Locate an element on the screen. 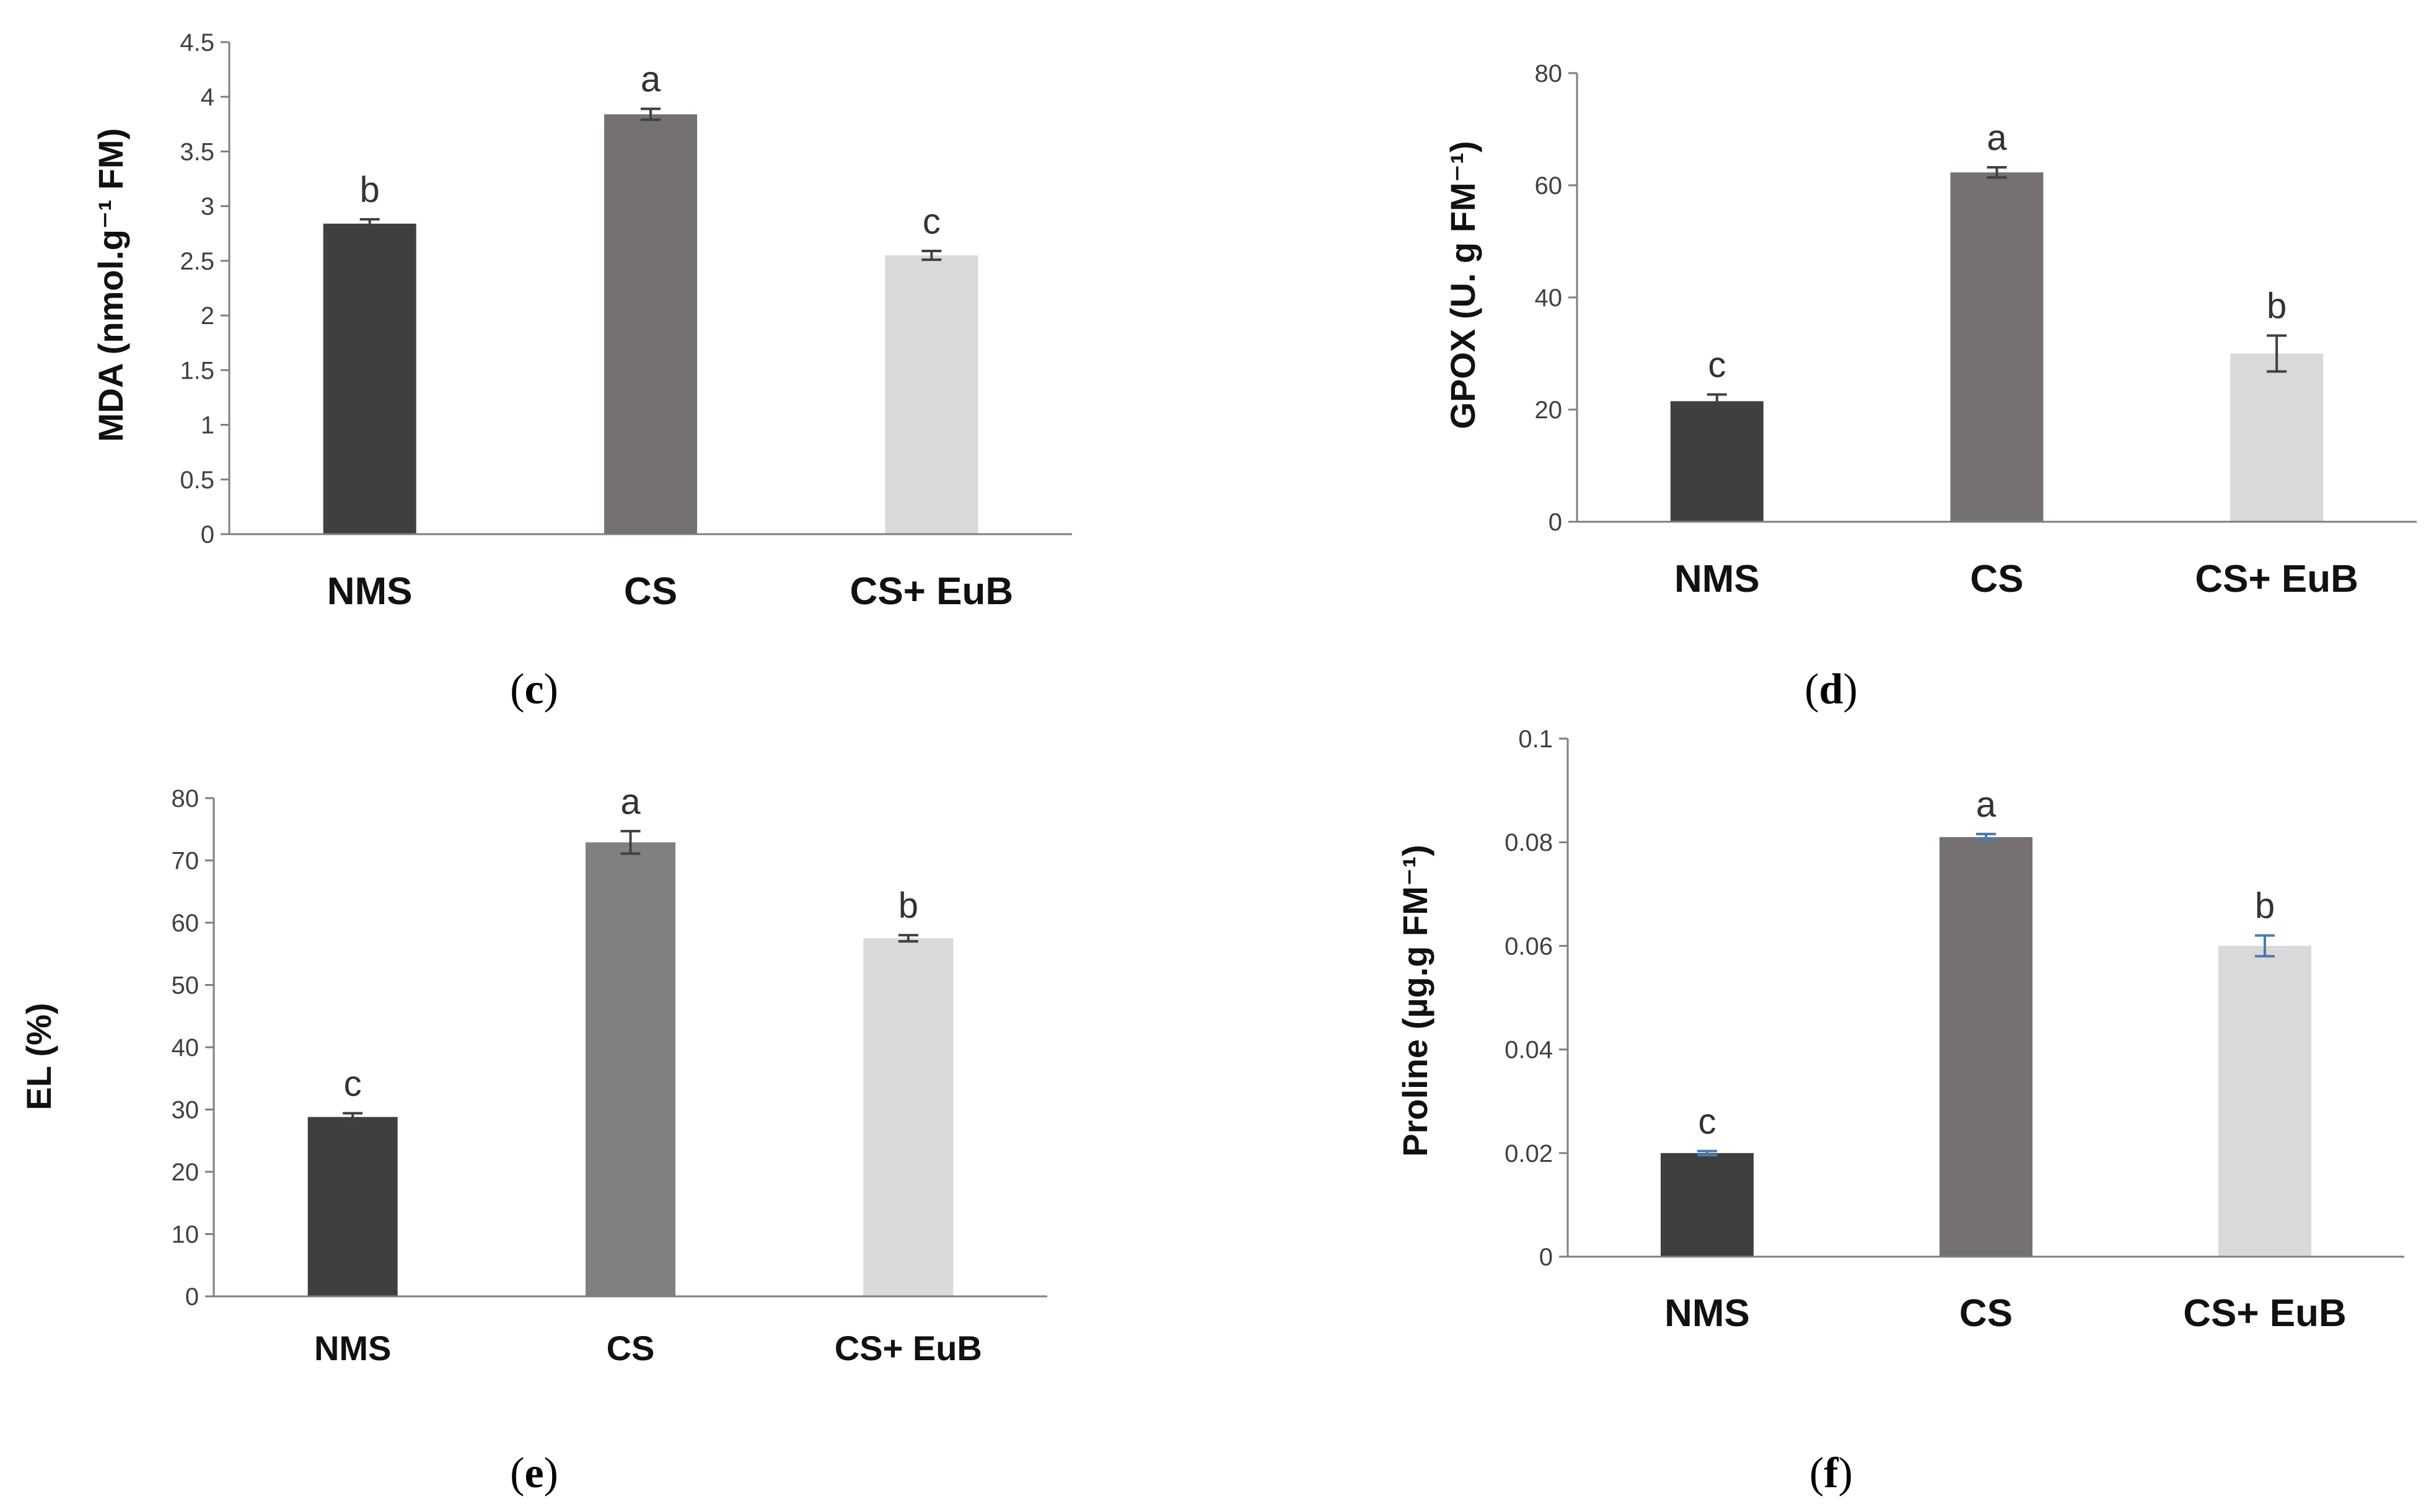 This screenshot has height=1512, width=2434. panel-d-significance-letter: b is located at coordinates (2277, 306).